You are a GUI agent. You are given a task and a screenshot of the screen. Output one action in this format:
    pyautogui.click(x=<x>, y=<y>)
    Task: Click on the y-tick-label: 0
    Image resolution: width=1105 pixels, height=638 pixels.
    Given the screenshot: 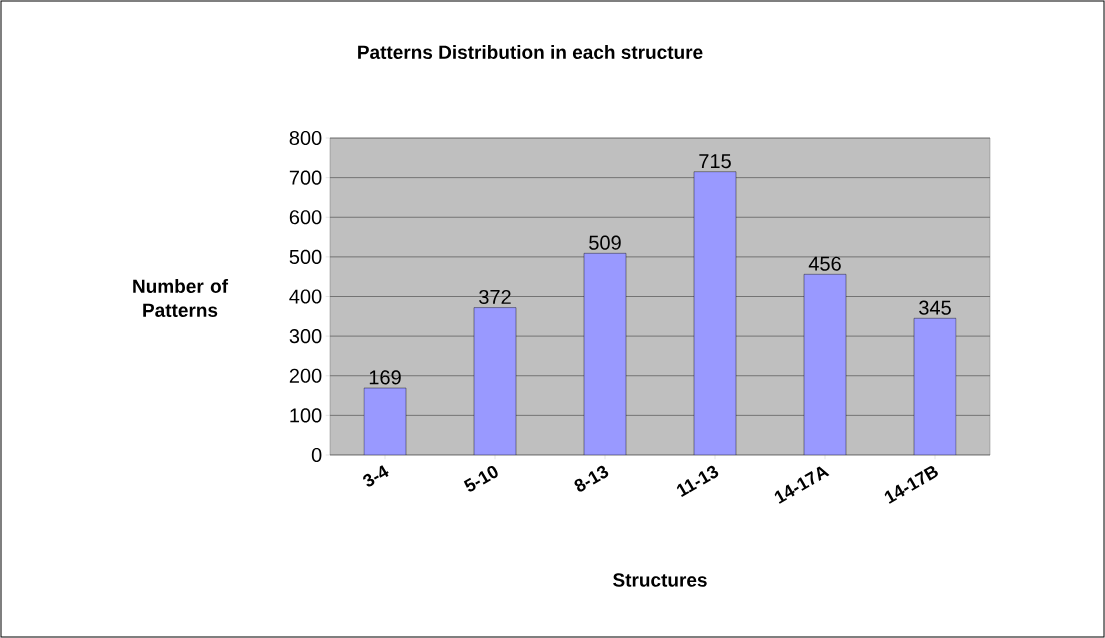 What is the action you would take?
    pyautogui.click(x=316, y=455)
    